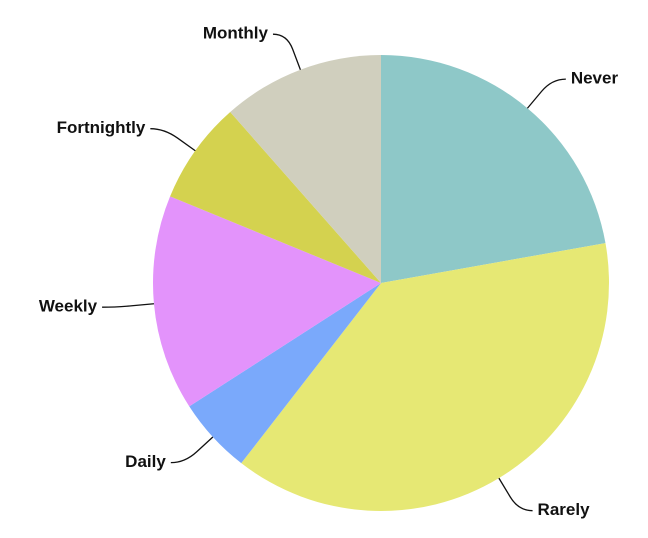 Image resolution: width=648 pixels, height=538 pixels. Describe the element at coordinates (236, 33) in the screenshot. I see `slice-label: Monthly` at that location.